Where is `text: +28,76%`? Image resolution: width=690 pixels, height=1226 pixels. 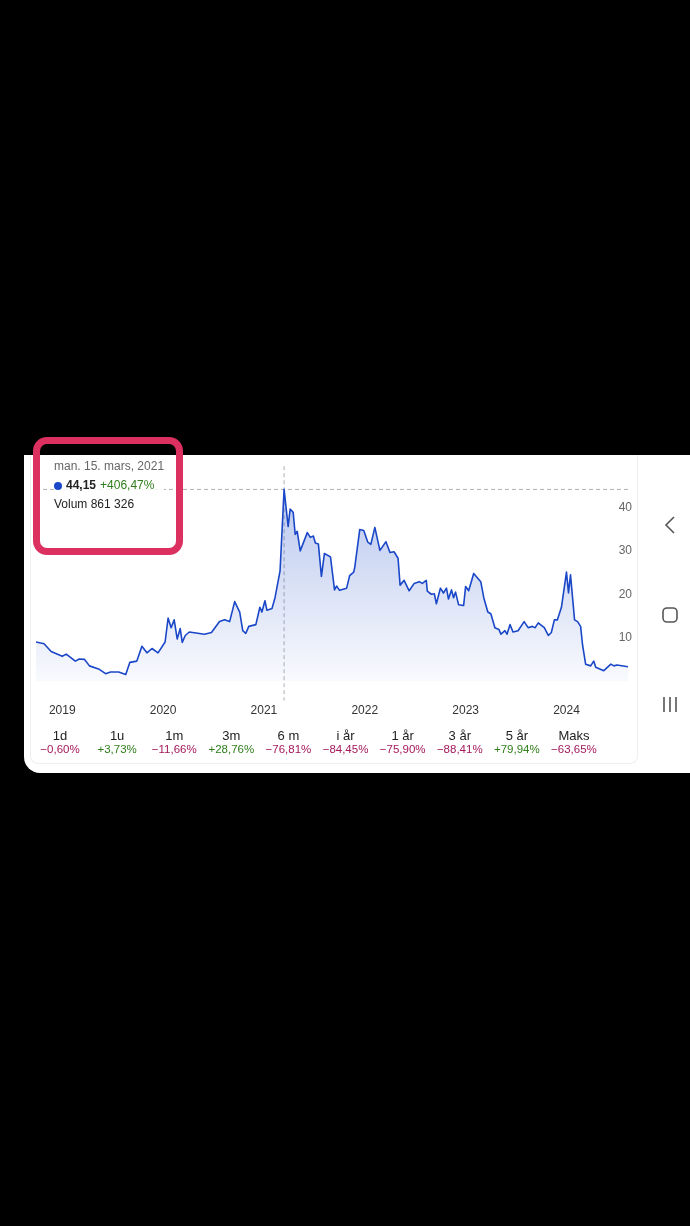
text: +28,76% is located at coordinates (231, 749).